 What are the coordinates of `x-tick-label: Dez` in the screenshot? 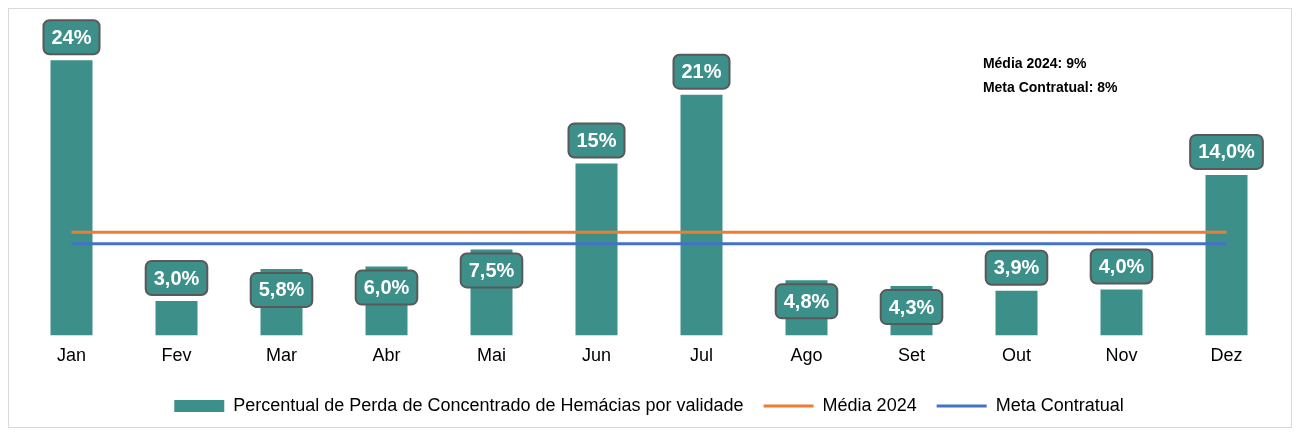 It's located at (1226, 355).